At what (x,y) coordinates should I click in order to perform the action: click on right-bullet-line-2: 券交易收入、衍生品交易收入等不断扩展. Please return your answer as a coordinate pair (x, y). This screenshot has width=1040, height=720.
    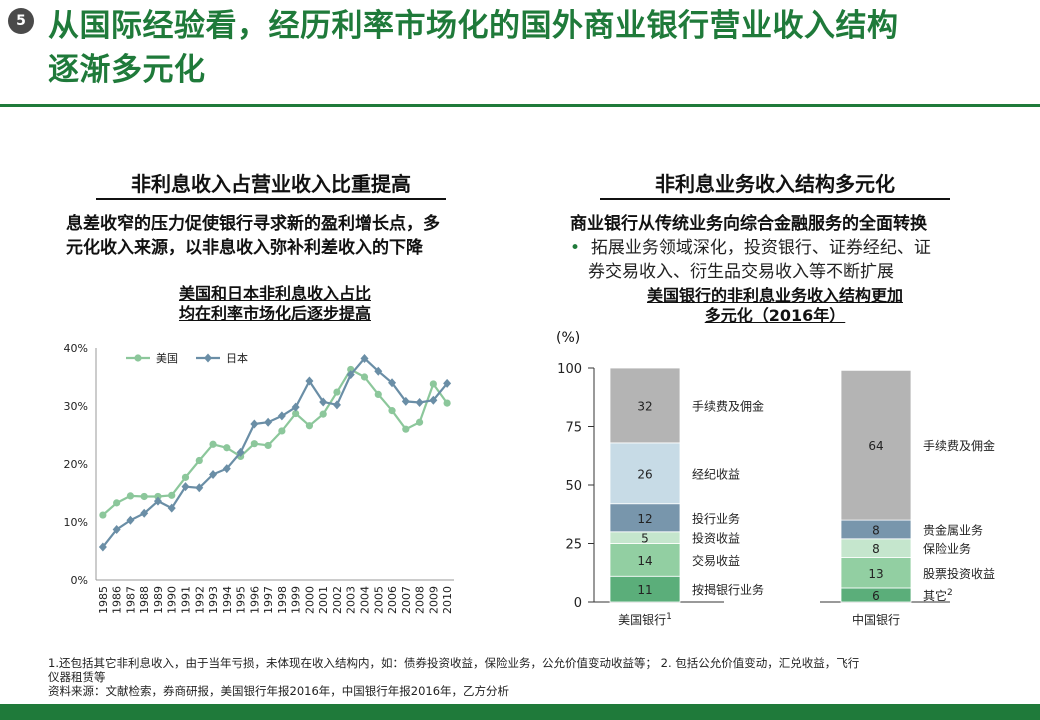
    Looking at the image, I should click on (741, 272).